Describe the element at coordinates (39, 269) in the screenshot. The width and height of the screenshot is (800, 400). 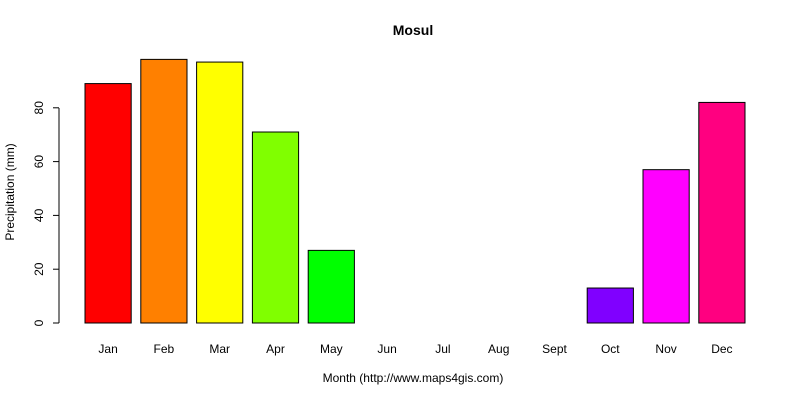
I see `y-tick-label: 20` at that location.